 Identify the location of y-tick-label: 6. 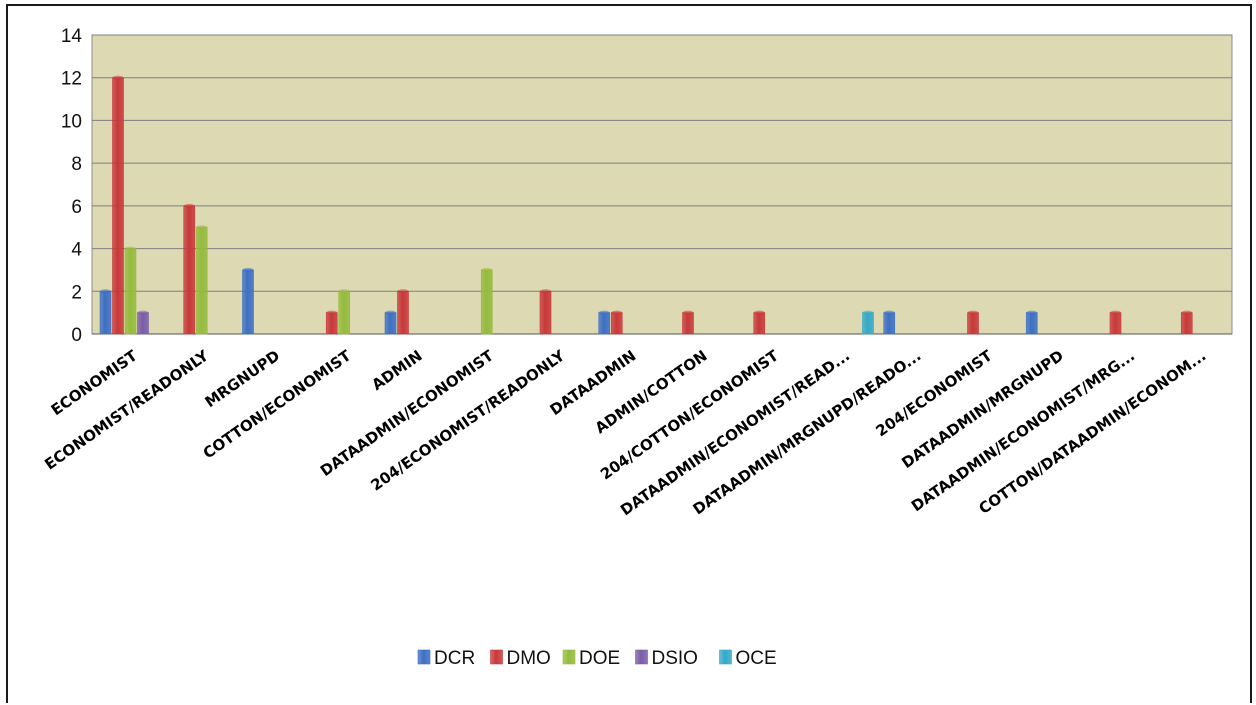
(76, 207).